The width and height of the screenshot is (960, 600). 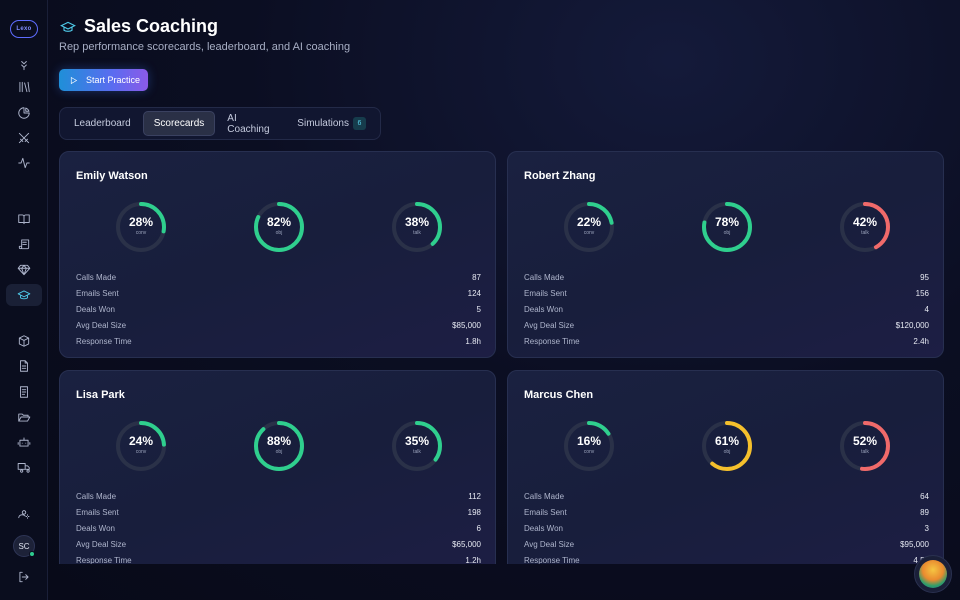 I want to click on stat-row: Emails Sent 124, so click(x=278, y=293).